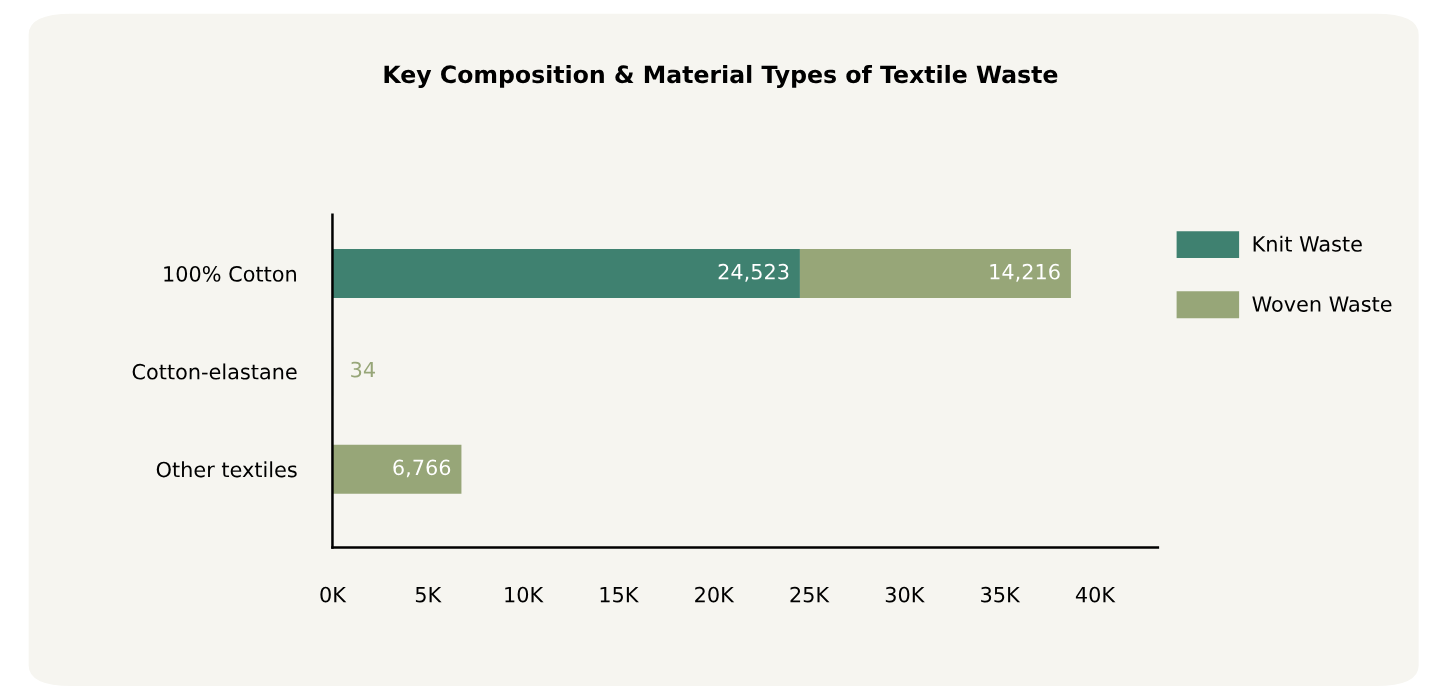  I want to click on x-tick-label: 40K, so click(1095, 594).